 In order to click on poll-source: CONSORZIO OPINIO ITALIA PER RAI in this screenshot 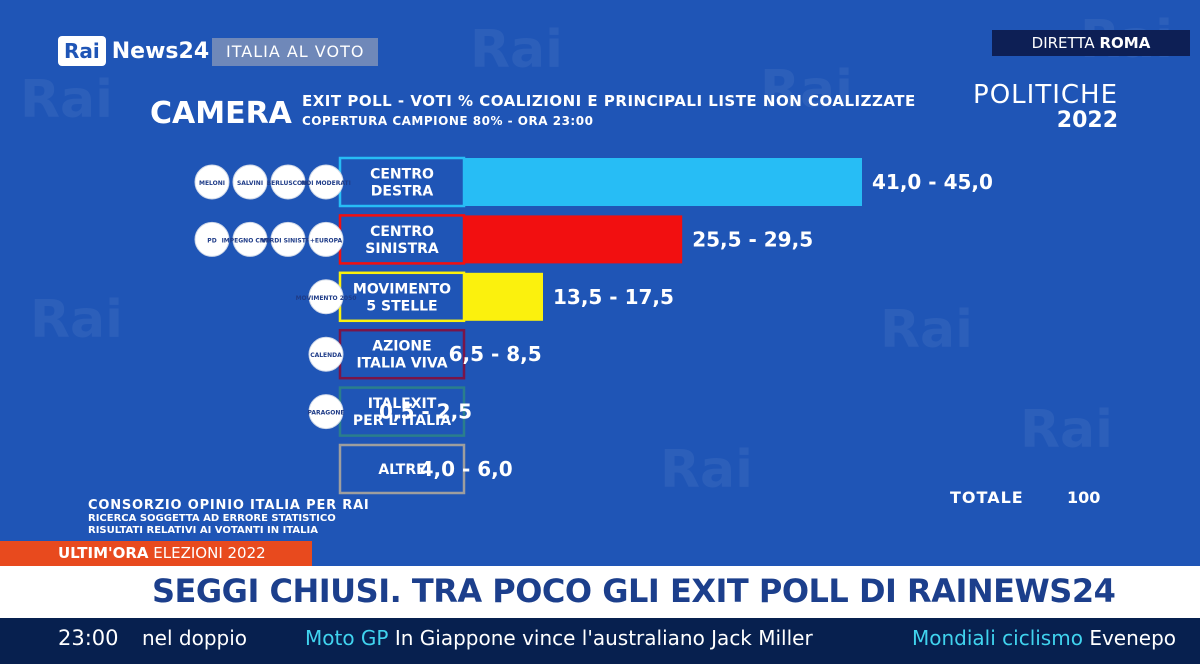, I will do `click(229, 505)`.